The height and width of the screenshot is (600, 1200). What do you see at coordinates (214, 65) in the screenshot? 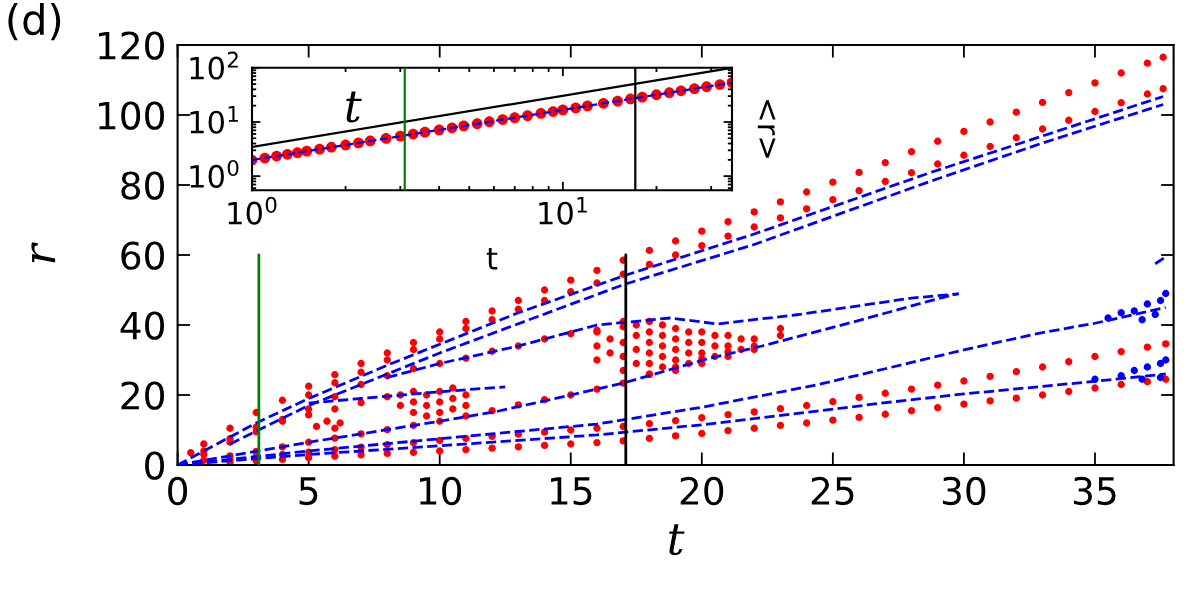
I see `y-tick-label: 10$^{2}$` at bounding box center [214, 65].